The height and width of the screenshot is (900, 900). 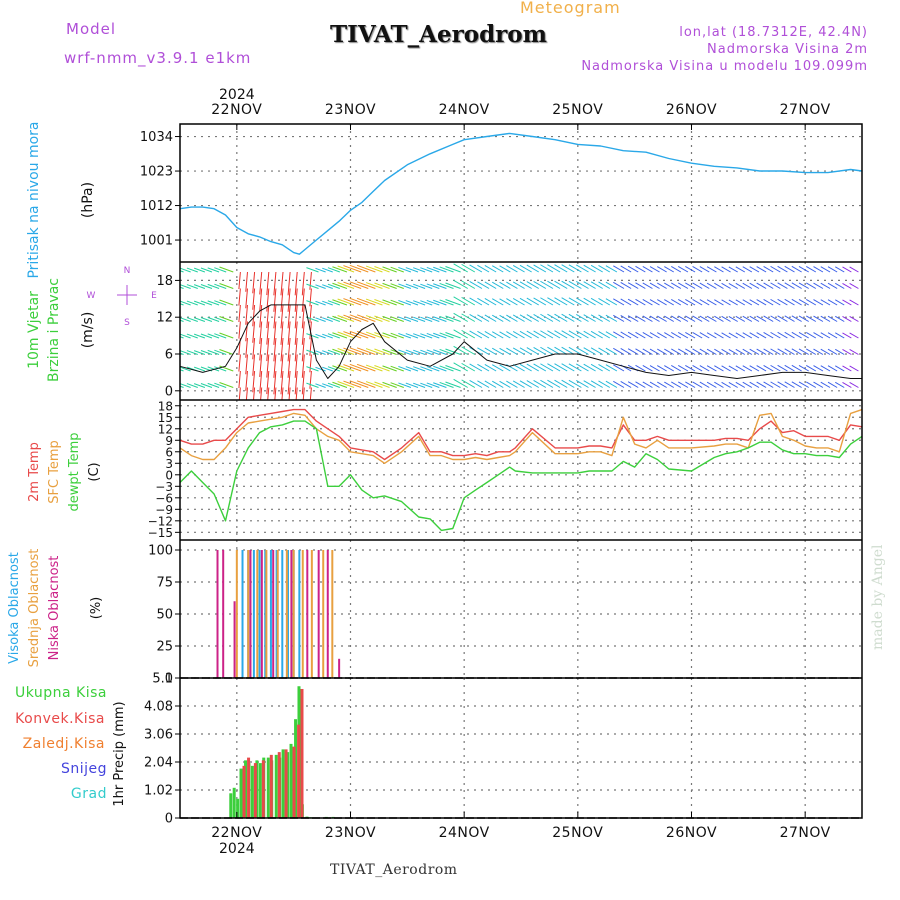 I want to click on y-tick-label: −3, so click(x=164, y=487).